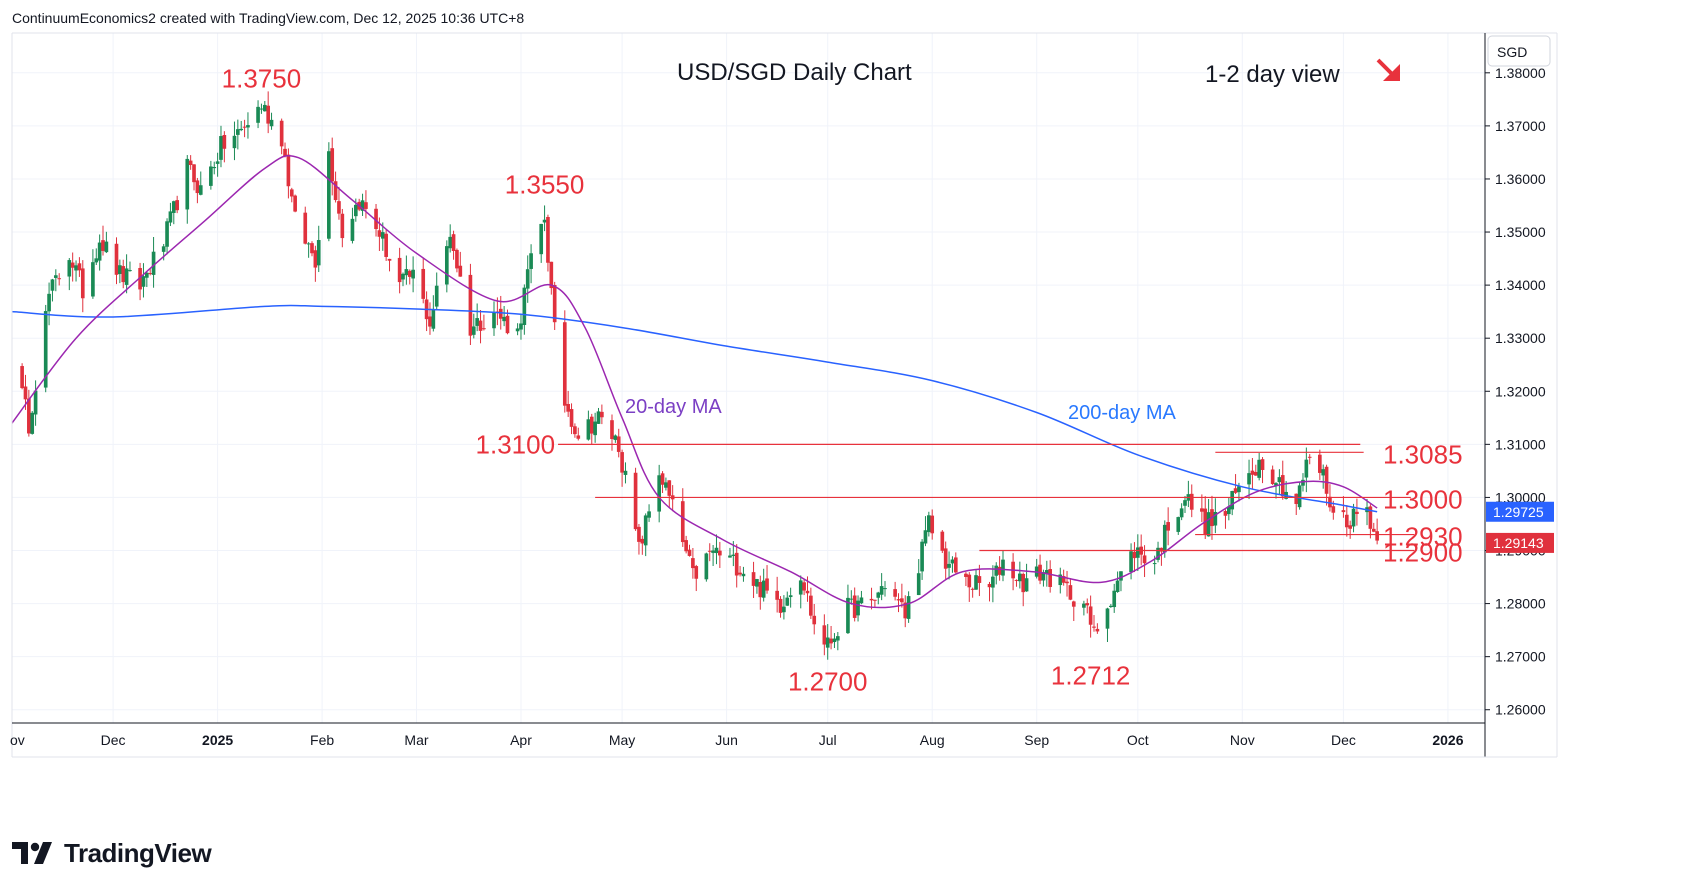 The height and width of the screenshot is (889, 1687). What do you see at coordinates (1036, 740) in the screenshot?
I see `x-tick-label: Sep` at bounding box center [1036, 740].